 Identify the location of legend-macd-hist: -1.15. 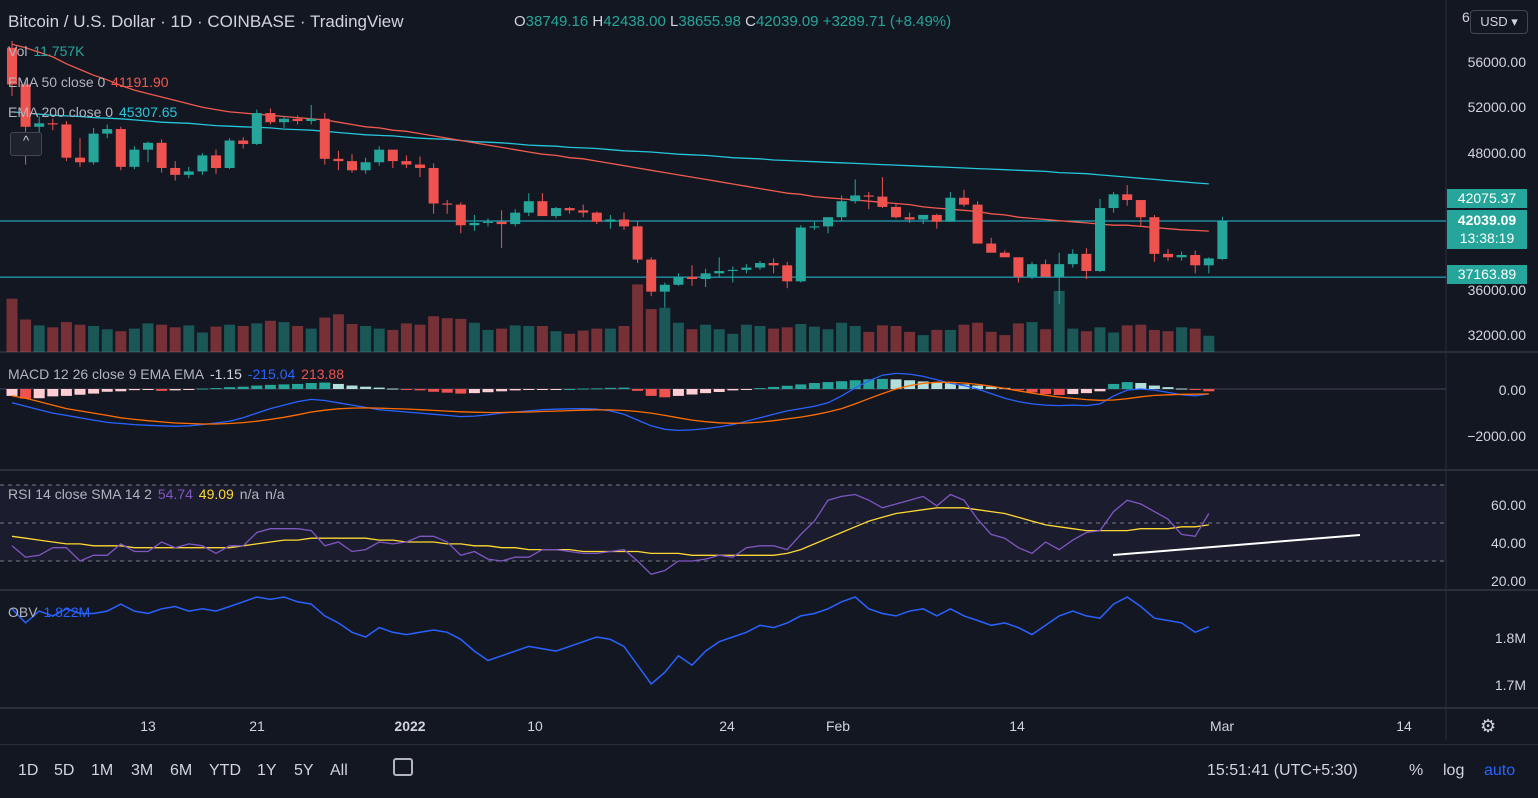
(225, 374).